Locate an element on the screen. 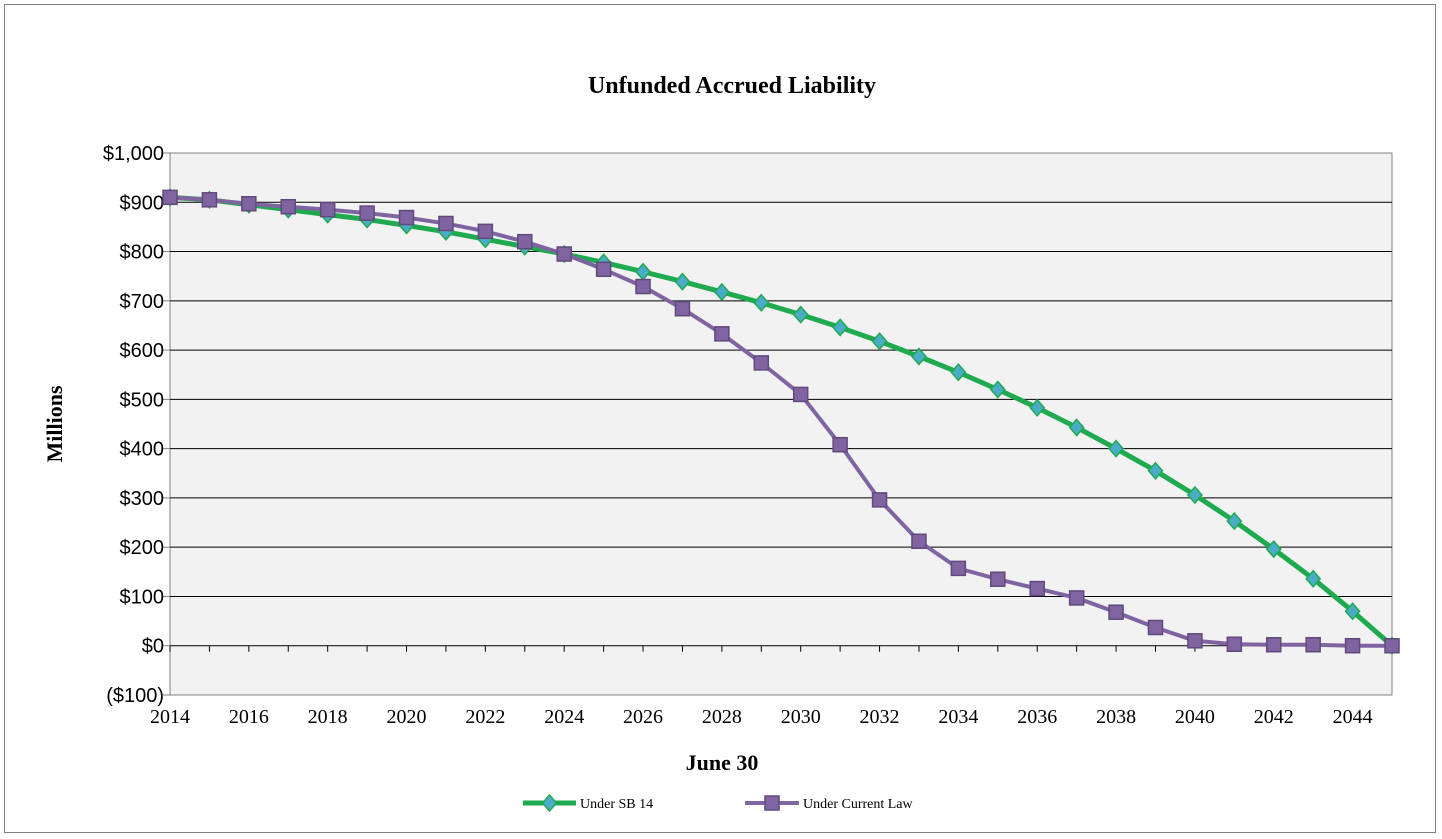 The image size is (1442, 839). legend-item-current-law: Under Current Law is located at coordinates (829, 803).